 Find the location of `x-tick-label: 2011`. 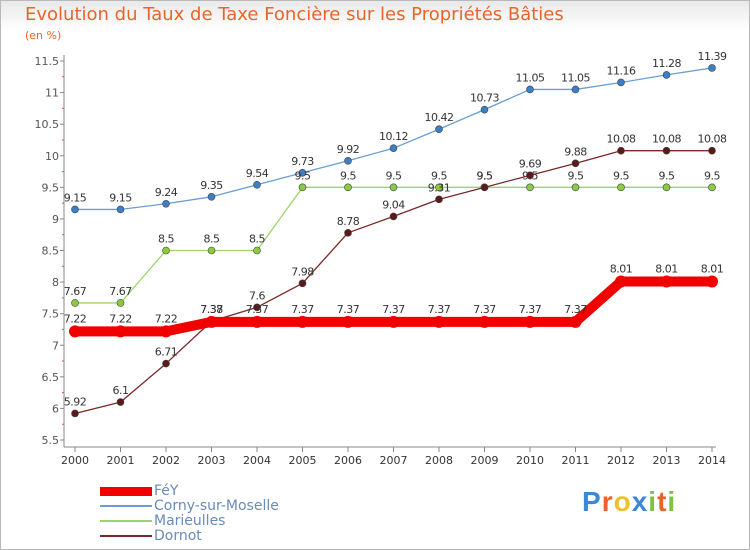

x-tick-label: 2011 is located at coordinates (576, 460).